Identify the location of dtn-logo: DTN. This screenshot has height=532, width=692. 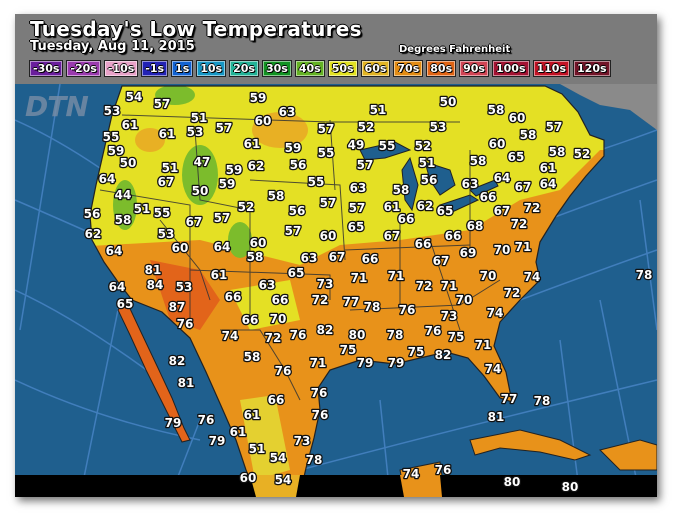
(57, 106).